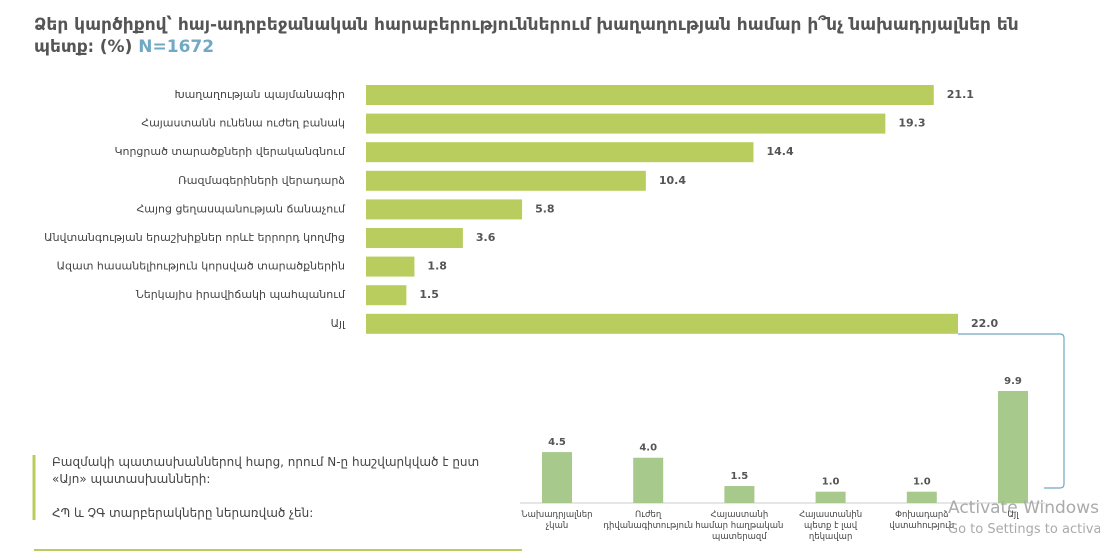  What do you see at coordinates (739, 526) in the screenshot?
I see `category-label: Հայաստանի համար հաղթական պատերազմ` at bounding box center [739, 526].